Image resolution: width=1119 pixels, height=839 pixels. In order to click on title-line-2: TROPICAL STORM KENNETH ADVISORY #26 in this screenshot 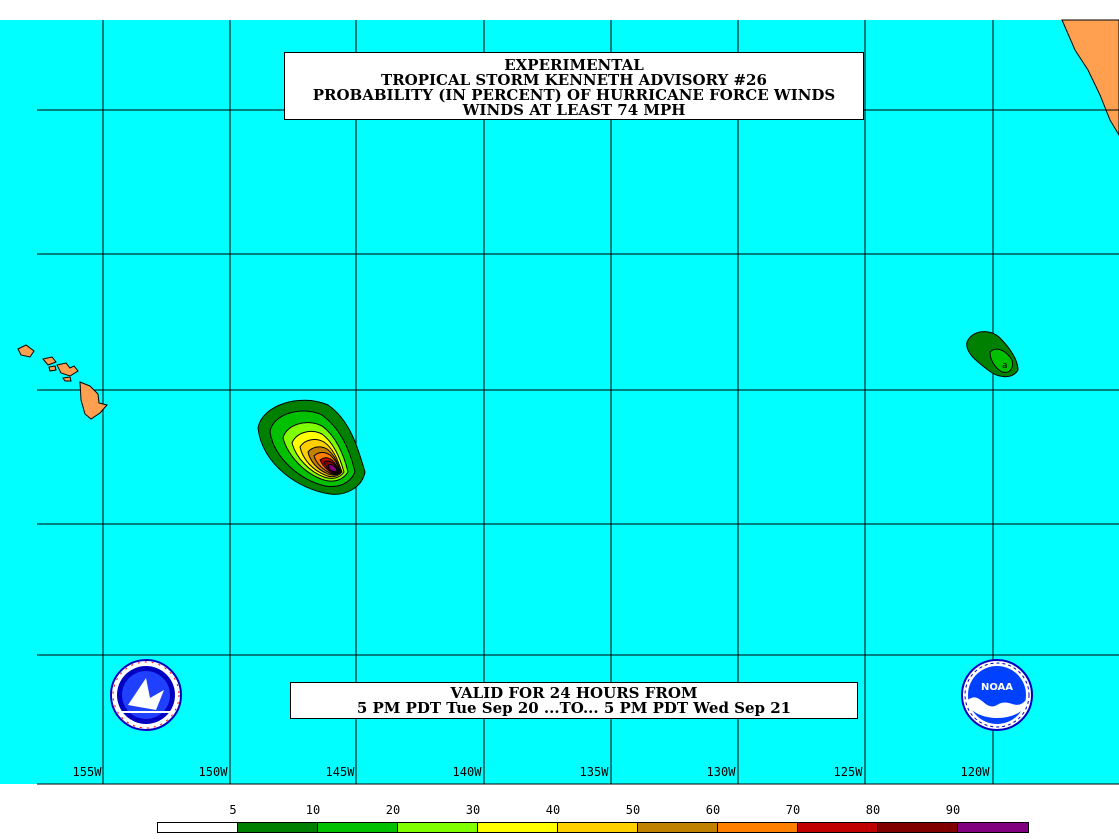, I will do `click(574, 80)`.